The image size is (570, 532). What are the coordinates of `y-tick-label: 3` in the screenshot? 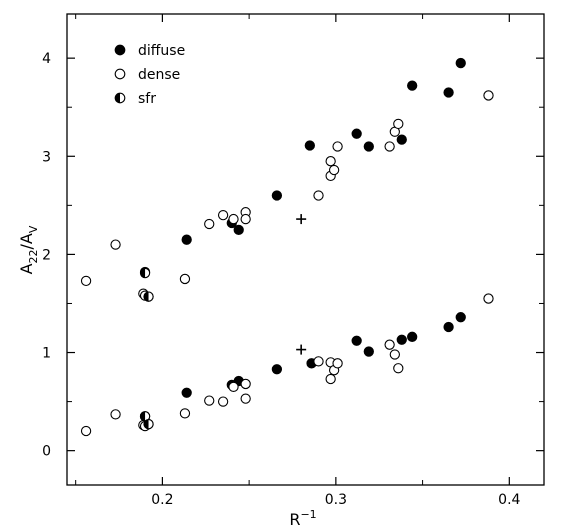 It's located at (46, 157).